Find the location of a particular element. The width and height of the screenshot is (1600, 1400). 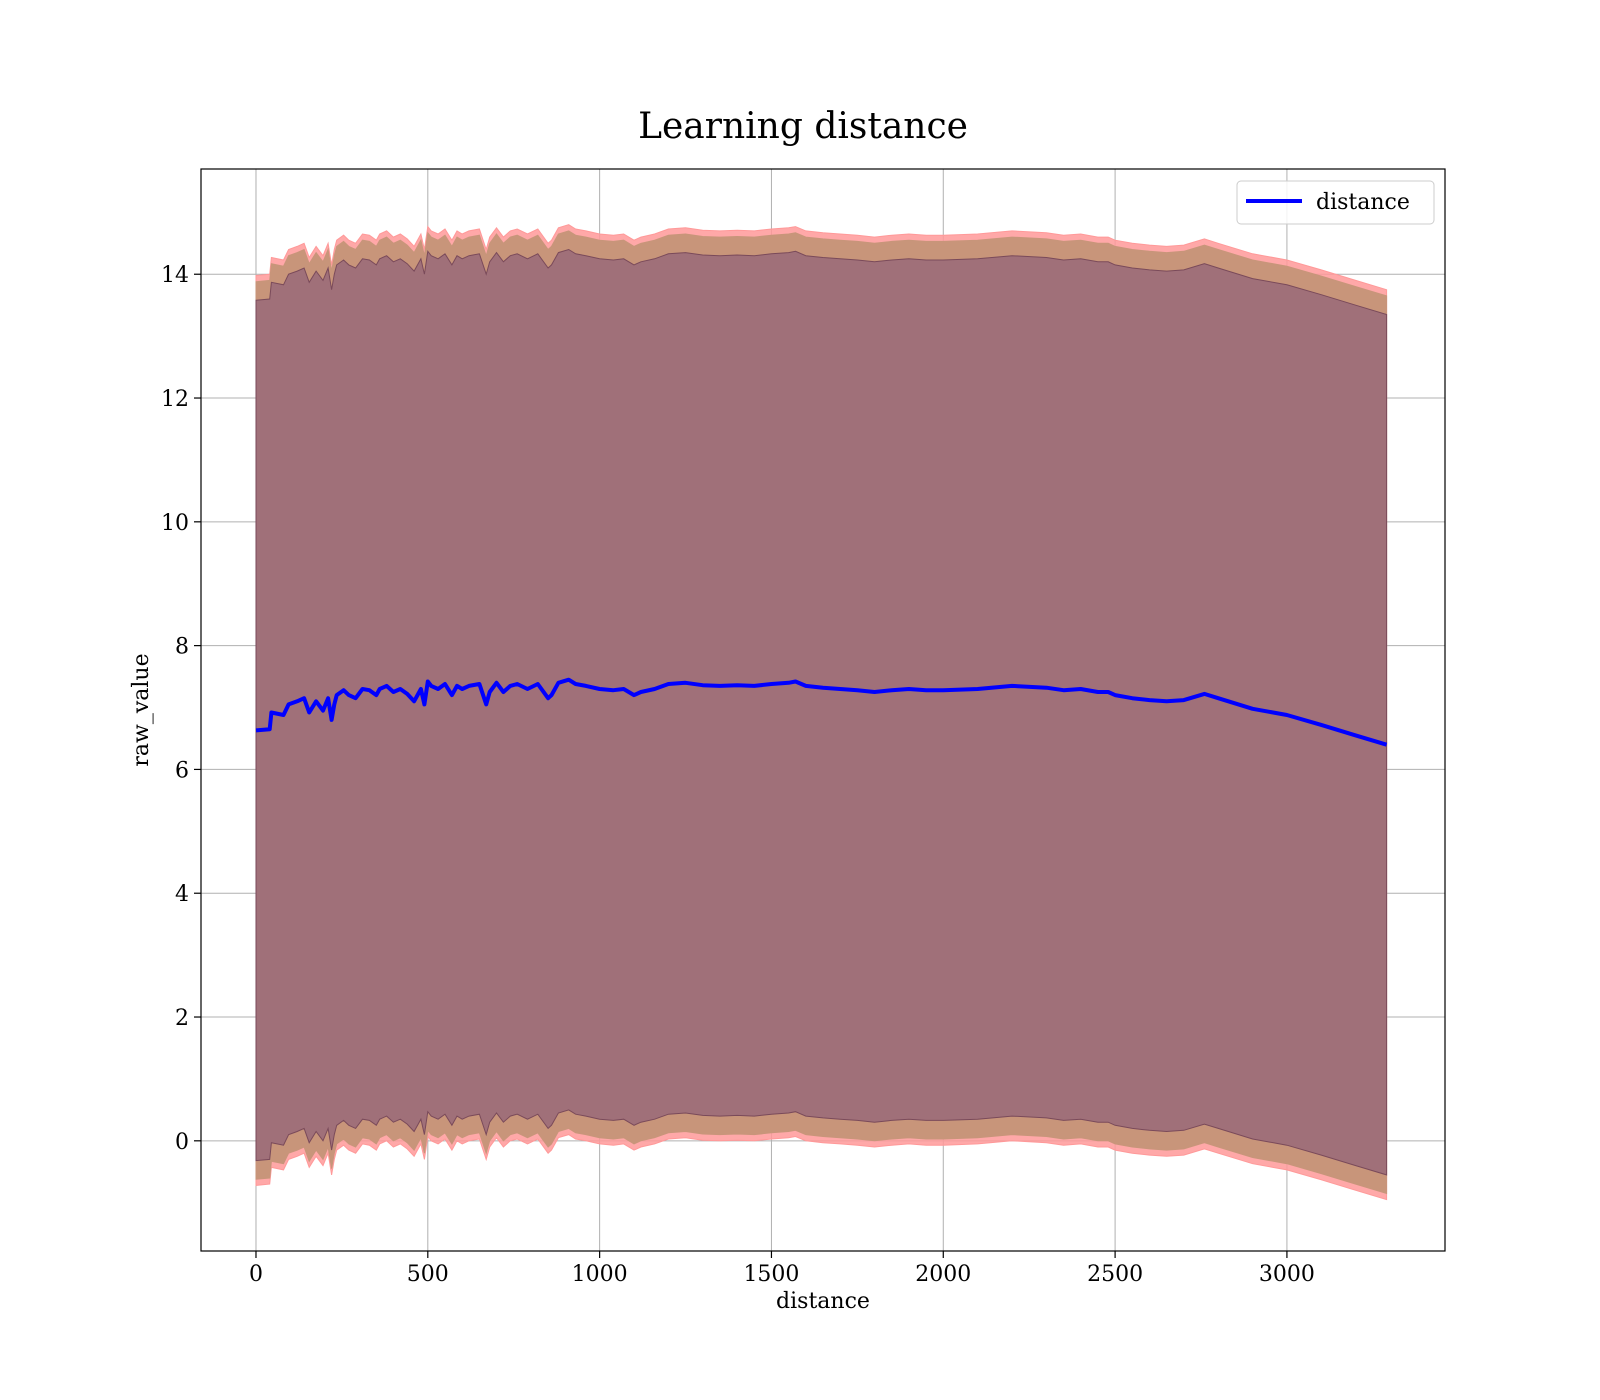

y-tick-label: 4 is located at coordinates (182, 894).